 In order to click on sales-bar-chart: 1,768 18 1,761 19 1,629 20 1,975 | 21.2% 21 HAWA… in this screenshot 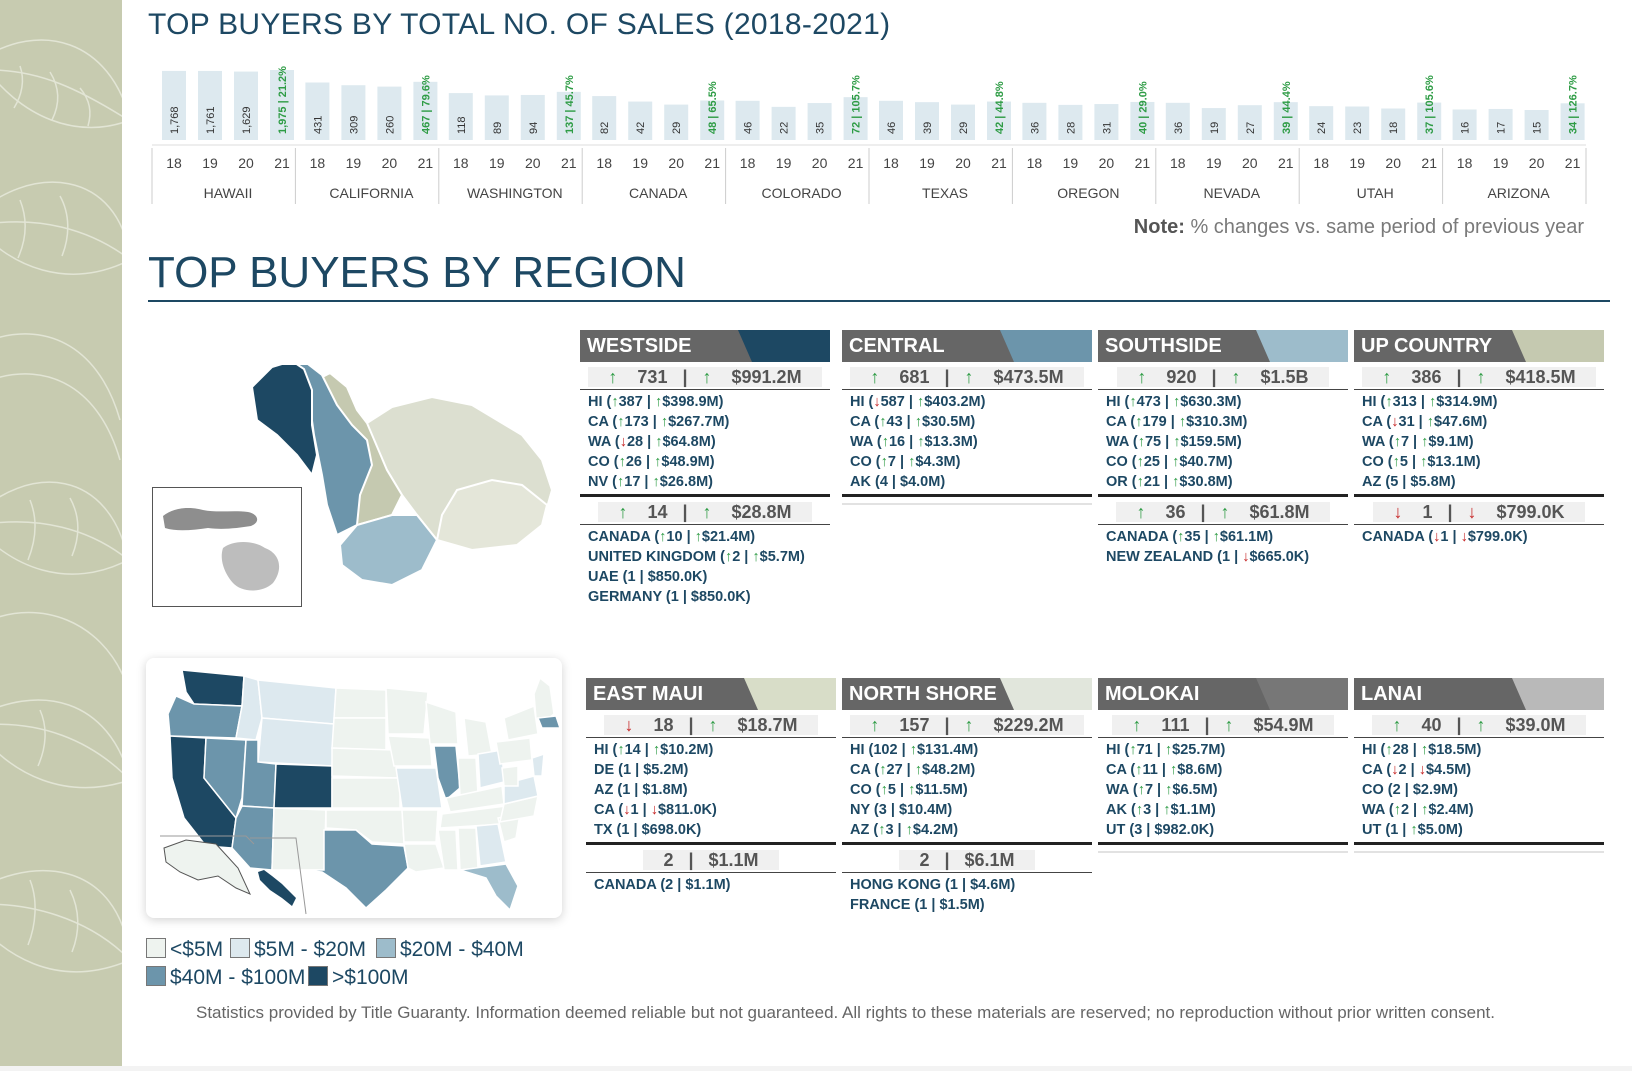, I will do `click(869, 135)`.